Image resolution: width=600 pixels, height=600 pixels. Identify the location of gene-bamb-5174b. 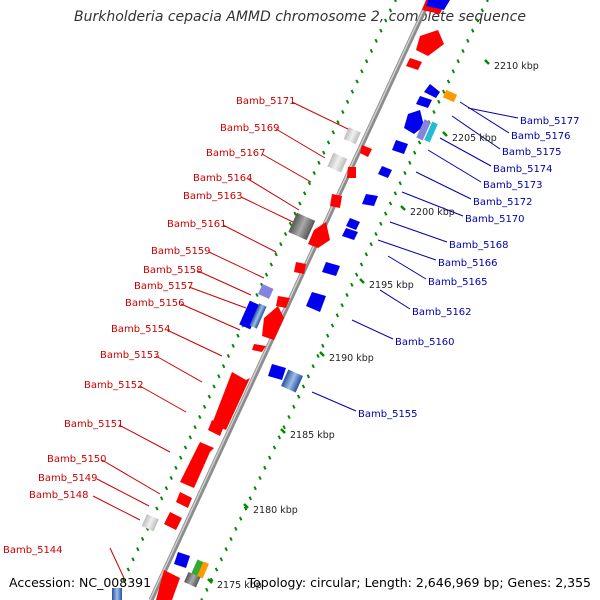
(431, 132).